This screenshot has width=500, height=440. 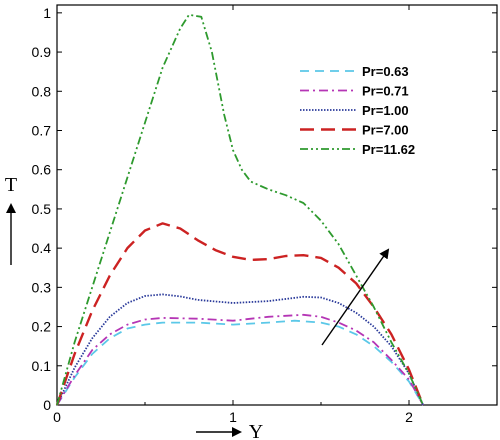 What do you see at coordinates (385, 130) in the screenshot?
I see `legend-label: Pr=7.00` at bounding box center [385, 130].